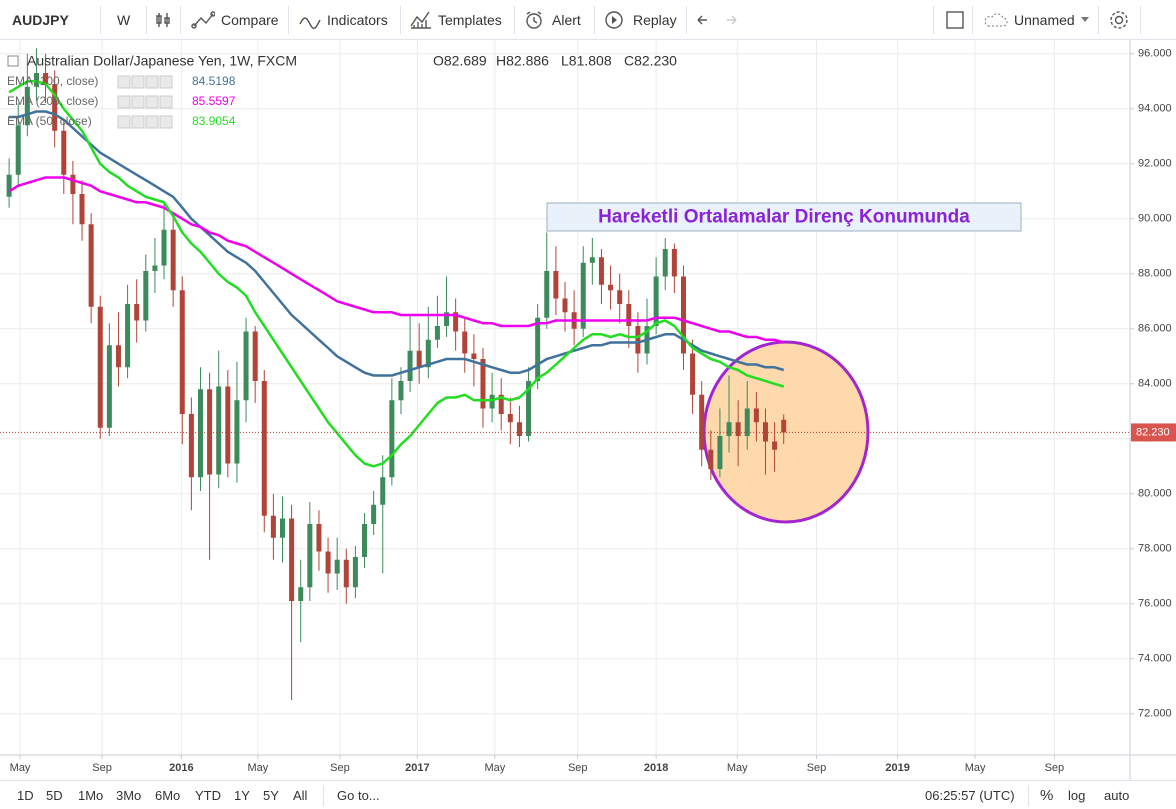  What do you see at coordinates (1085, 20) in the screenshot?
I see `dropdown-caret` at bounding box center [1085, 20].